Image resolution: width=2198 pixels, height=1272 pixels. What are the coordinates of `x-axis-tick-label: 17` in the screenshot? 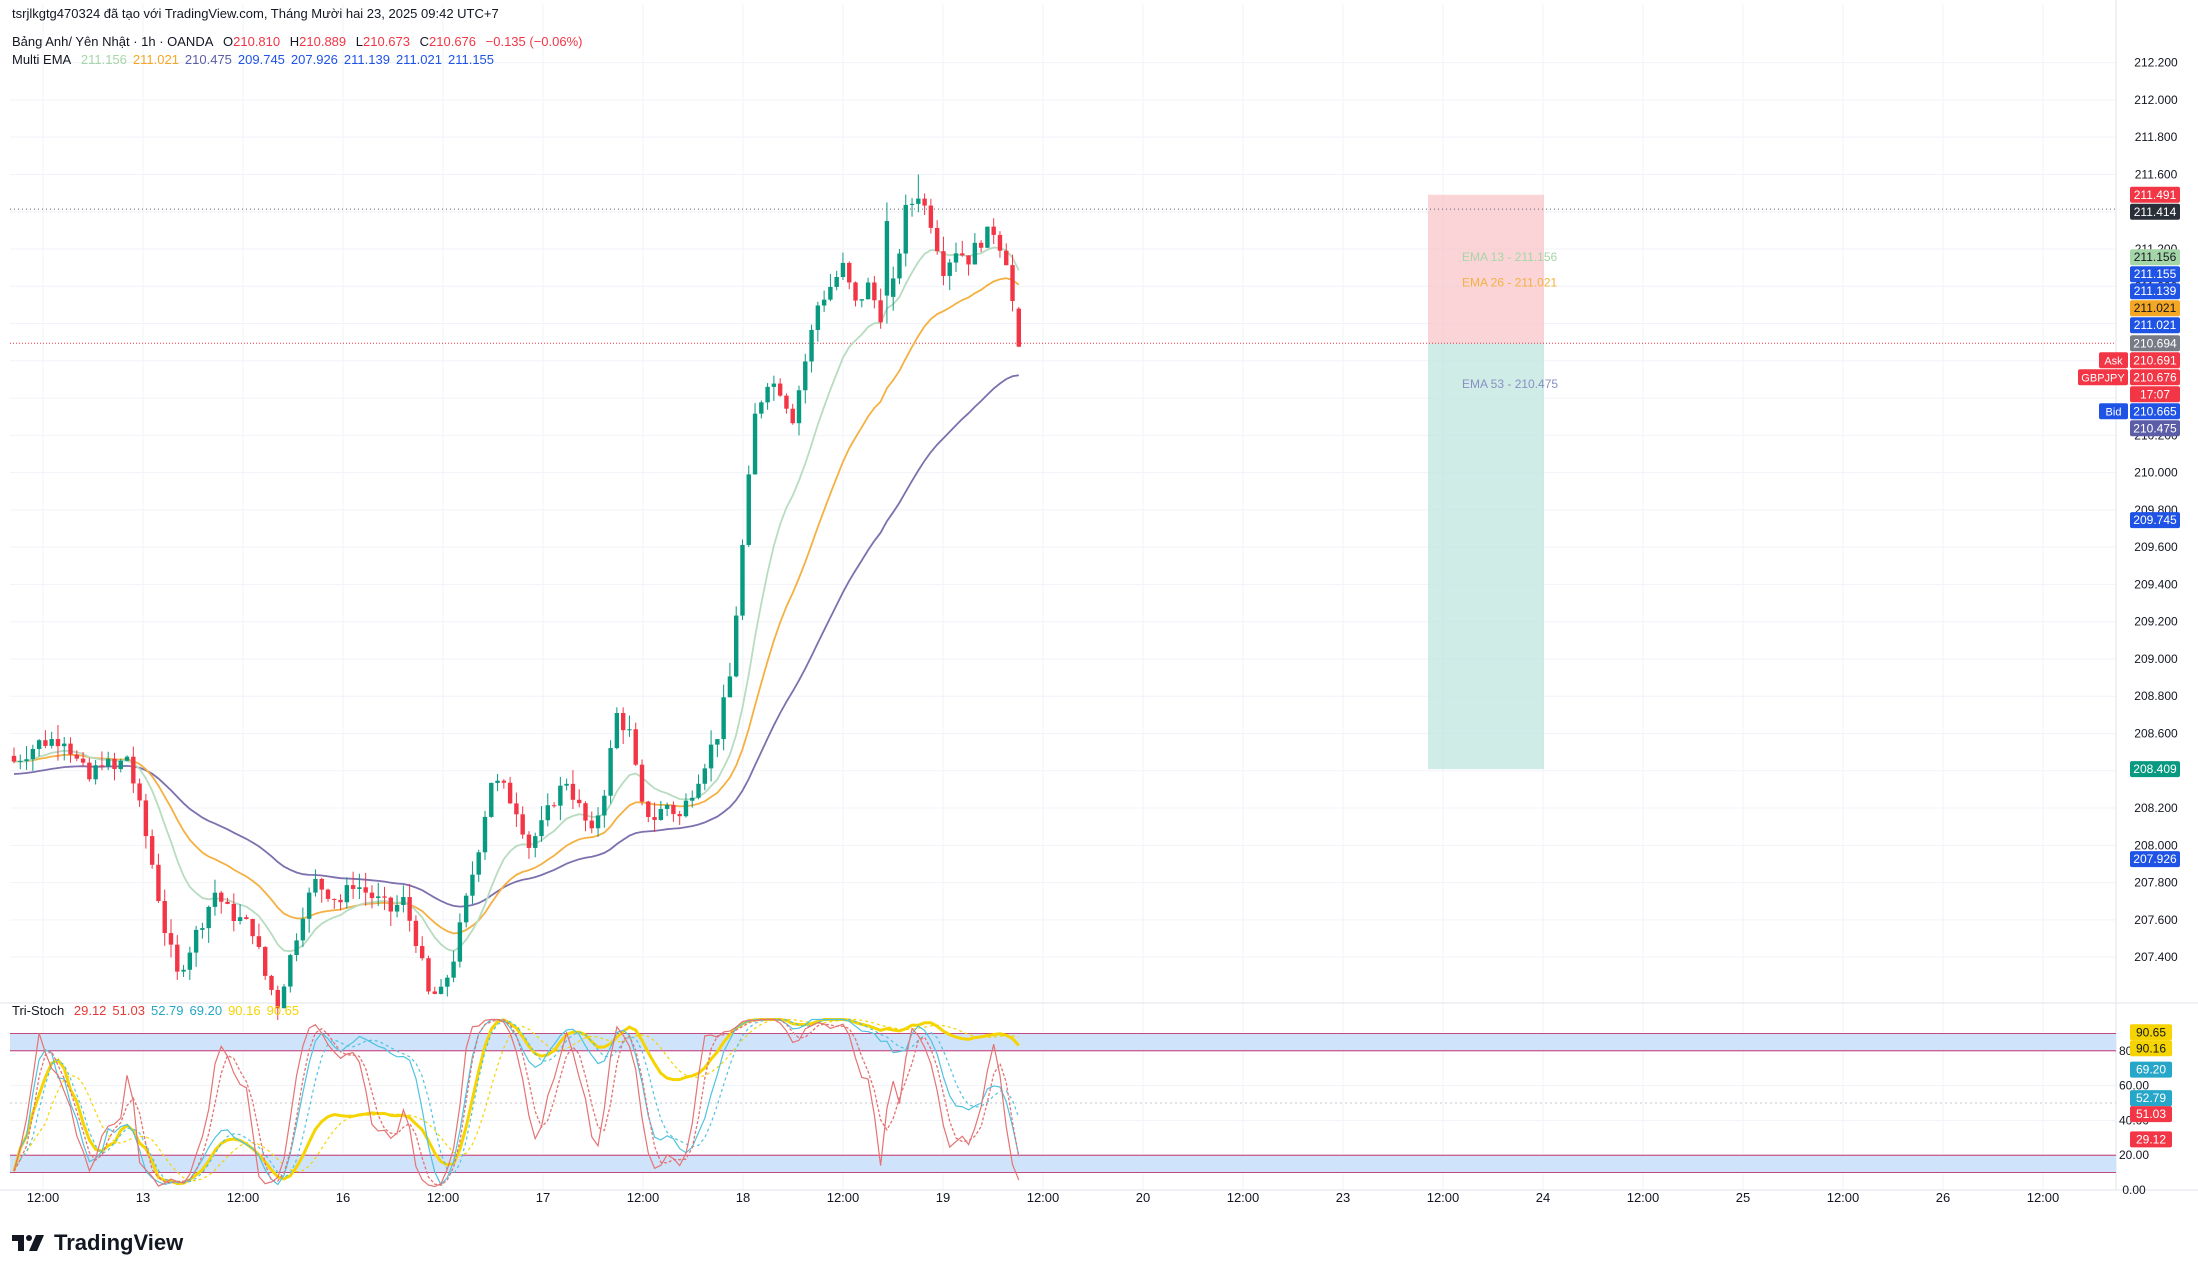 It's located at (543, 1197).